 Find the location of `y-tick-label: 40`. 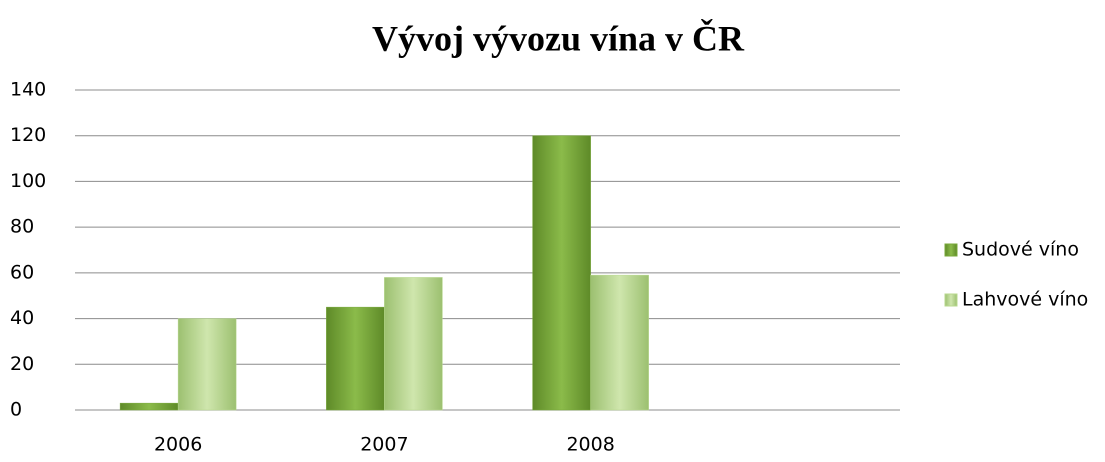

y-tick-label: 40 is located at coordinates (22, 318).